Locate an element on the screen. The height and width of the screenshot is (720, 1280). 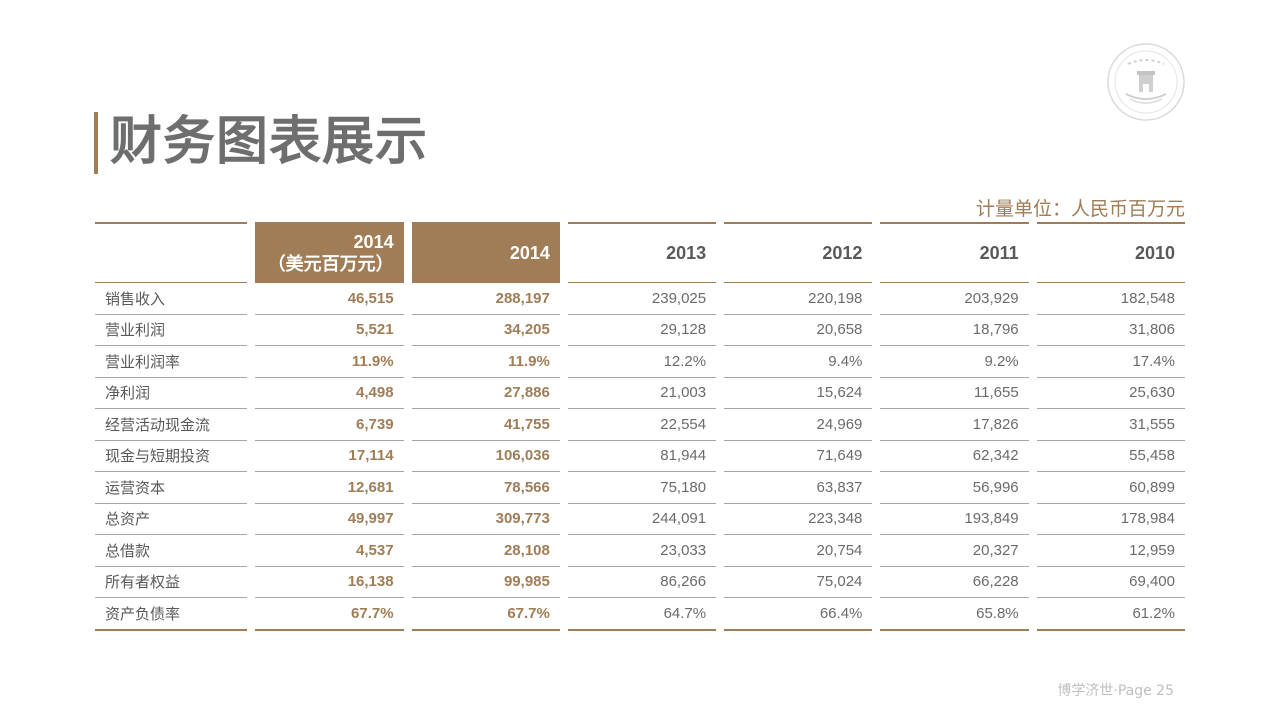
table-cell: 49,997 is located at coordinates (329, 519).